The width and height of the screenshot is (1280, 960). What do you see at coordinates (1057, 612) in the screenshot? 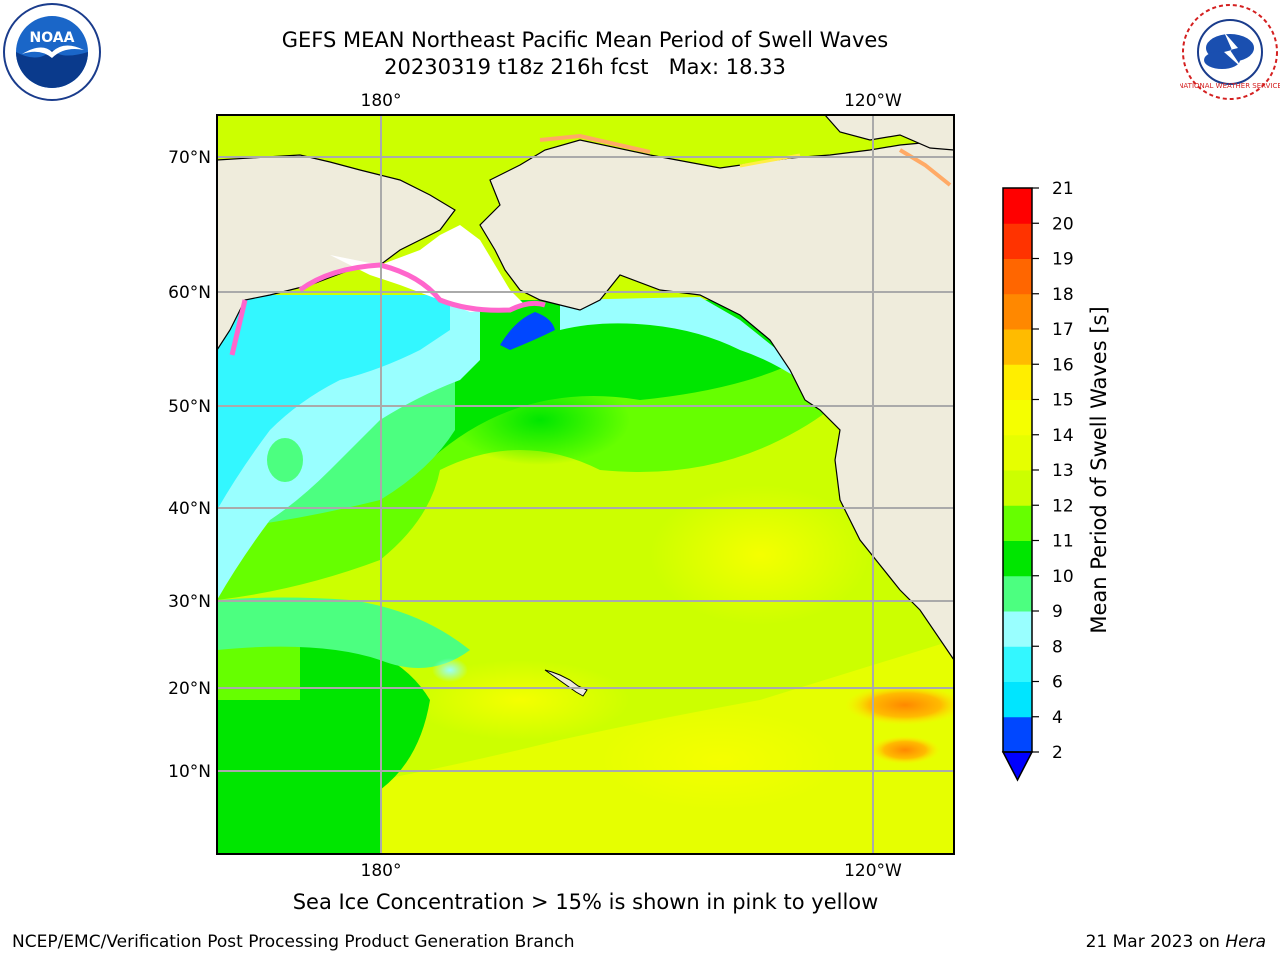
I see `colorbar-tick-label: 9` at bounding box center [1057, 612].